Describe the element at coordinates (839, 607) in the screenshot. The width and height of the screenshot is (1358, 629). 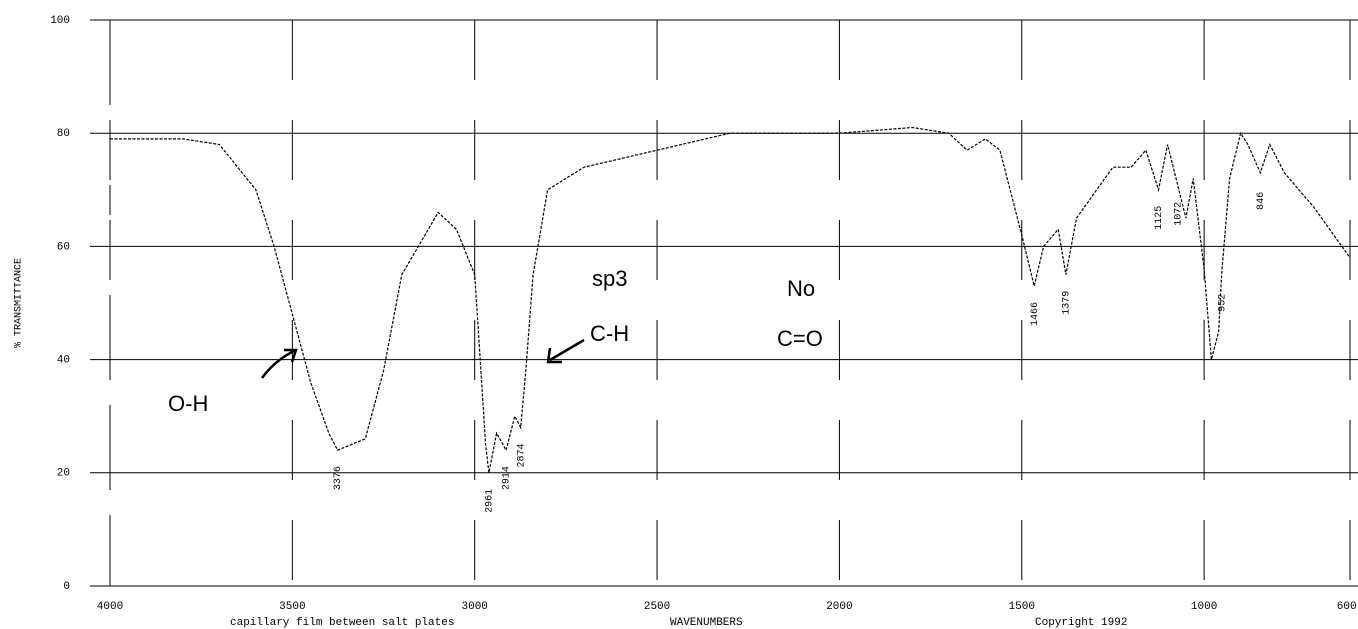
I see `x-tick-label: 2000` at that location.